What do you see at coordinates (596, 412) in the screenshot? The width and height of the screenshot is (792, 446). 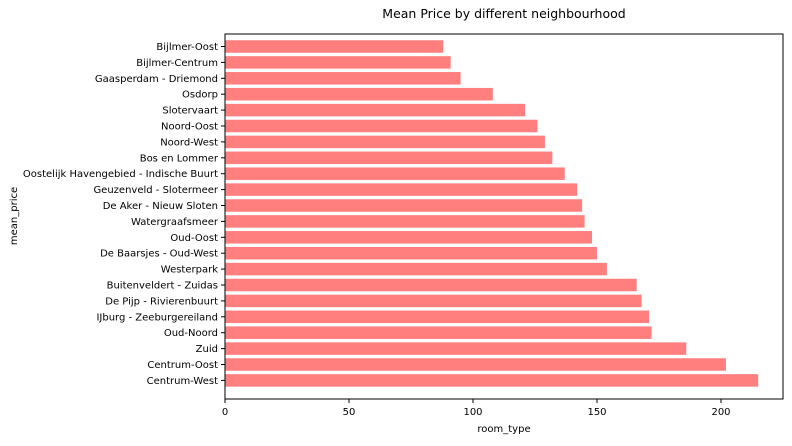 I see `x-tick-label: 150` at bounding box center [596, 412].